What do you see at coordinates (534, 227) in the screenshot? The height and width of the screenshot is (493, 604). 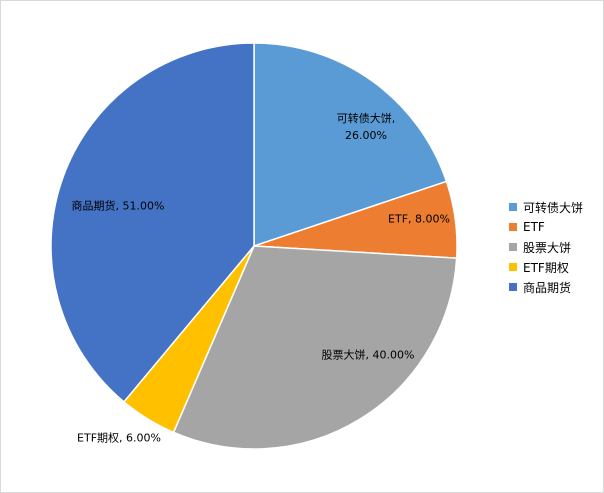 I see `legend-label: ETF` at bounding box center [534, 227].